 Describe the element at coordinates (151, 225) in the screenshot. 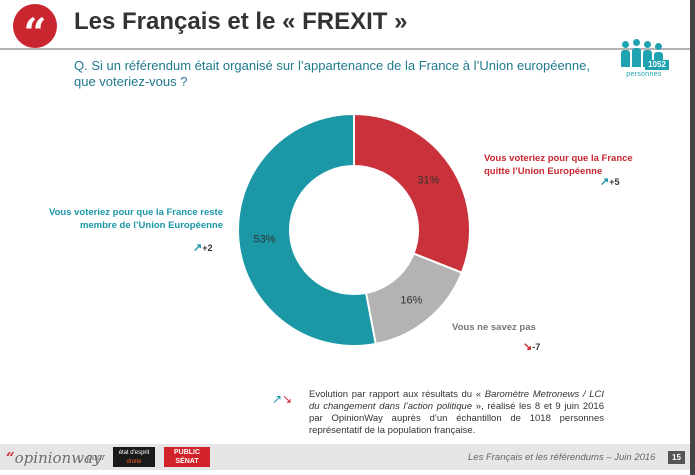

I see `annotation-stay-line-2: membre de l’Union Européenne` at that location.